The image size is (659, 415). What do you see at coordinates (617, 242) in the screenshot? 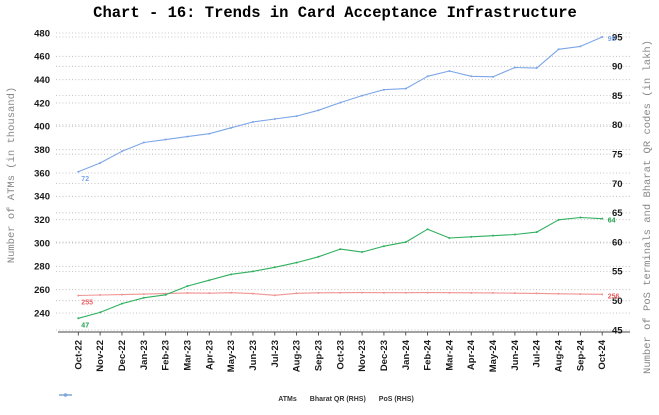
I see `right-tick-label: 60` at bounding box center [617, 242].